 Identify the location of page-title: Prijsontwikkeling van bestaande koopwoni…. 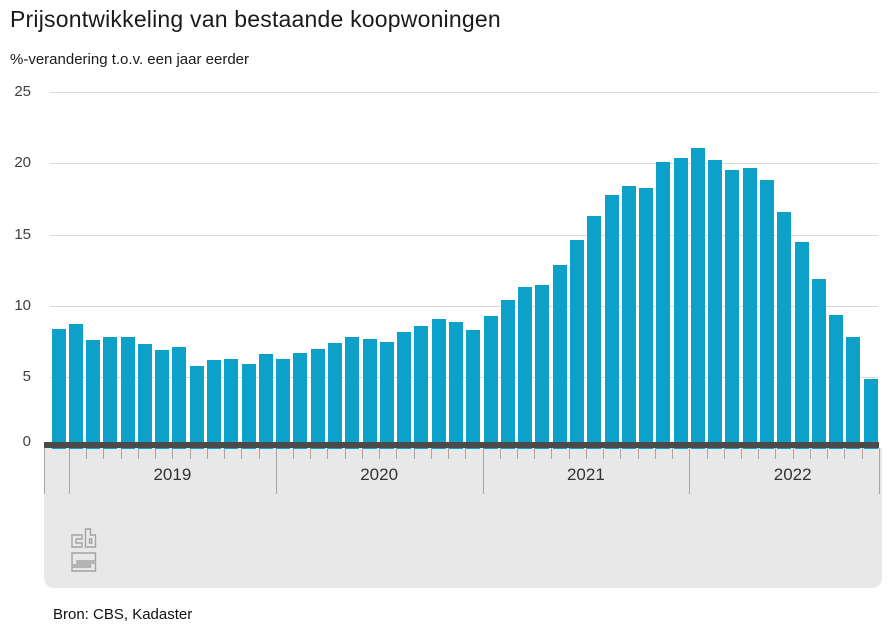
(255, 19).